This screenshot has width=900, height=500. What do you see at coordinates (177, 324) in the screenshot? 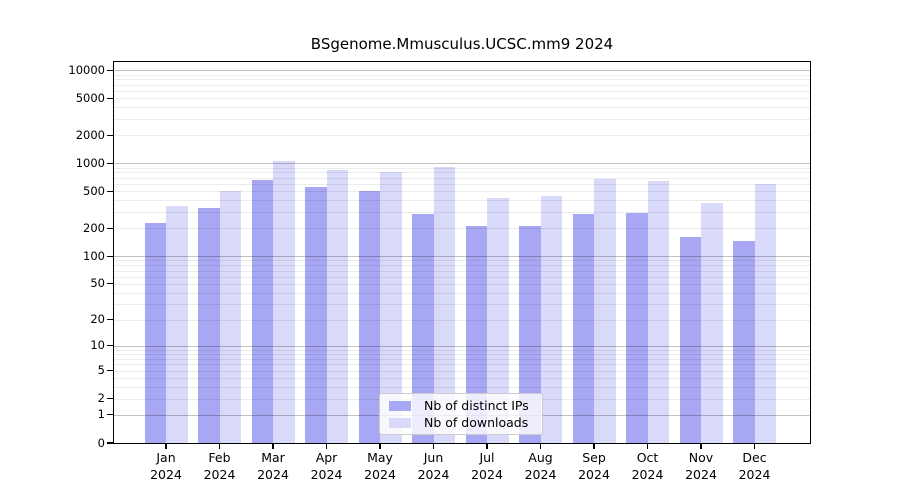
I see `bar-downloads-jan` at bounding box center [177, 324].